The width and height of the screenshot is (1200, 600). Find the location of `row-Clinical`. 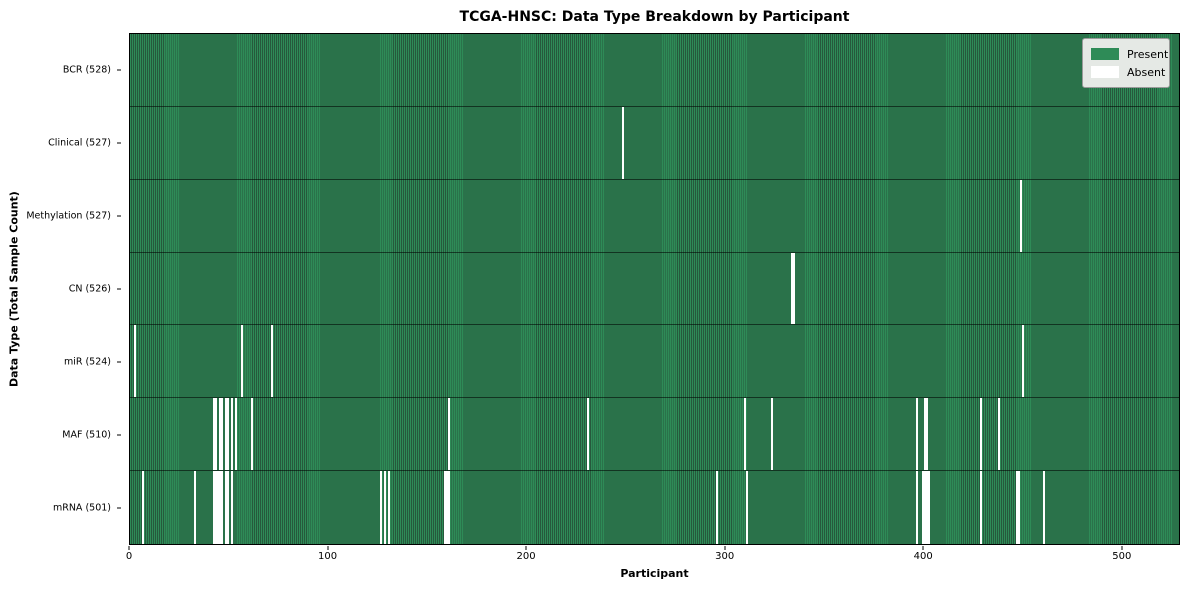

row-Clinical is located at coordinates (654, 143).